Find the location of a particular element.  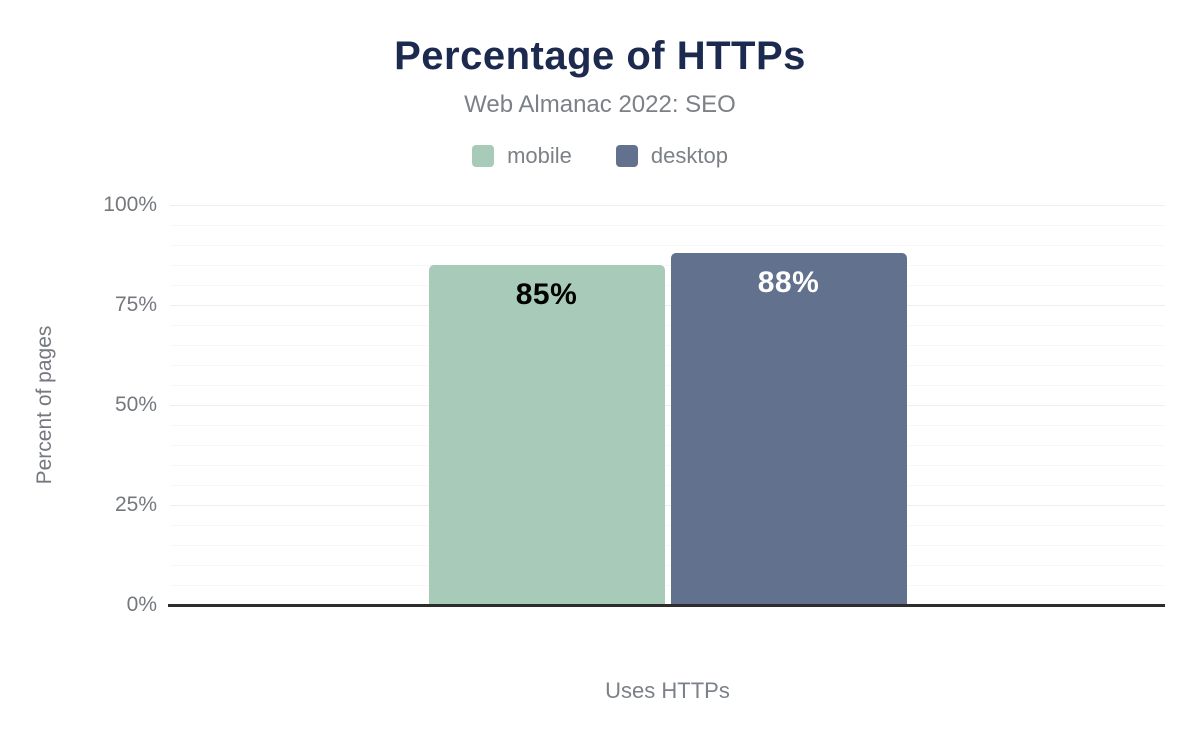

x-axis-title: Uses HTTPs is located at coordinates (667, 690).